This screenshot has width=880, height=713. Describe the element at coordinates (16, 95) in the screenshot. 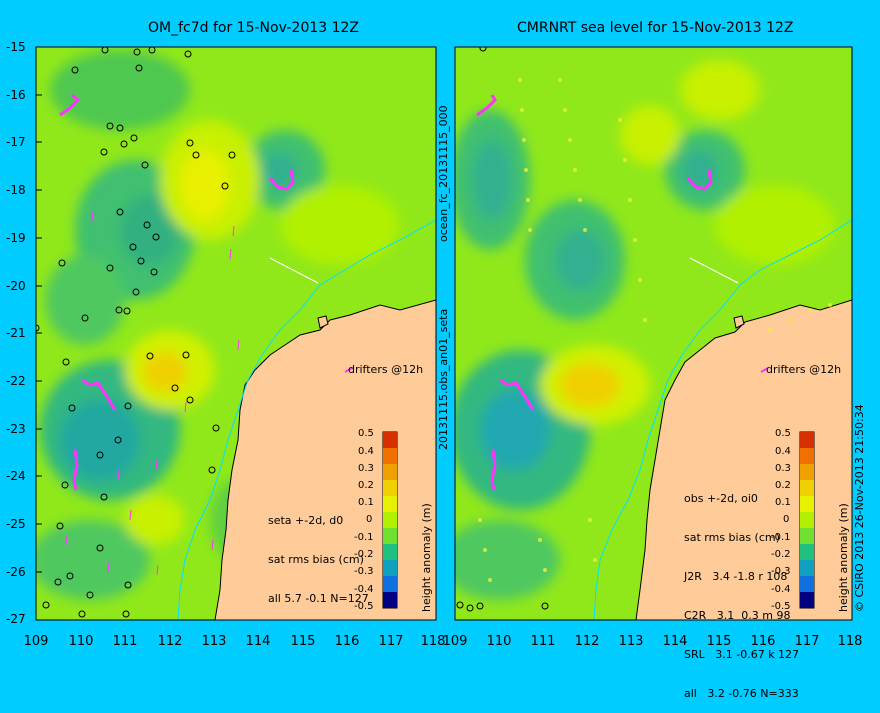

I see `y-tick-label: -16` at that location.